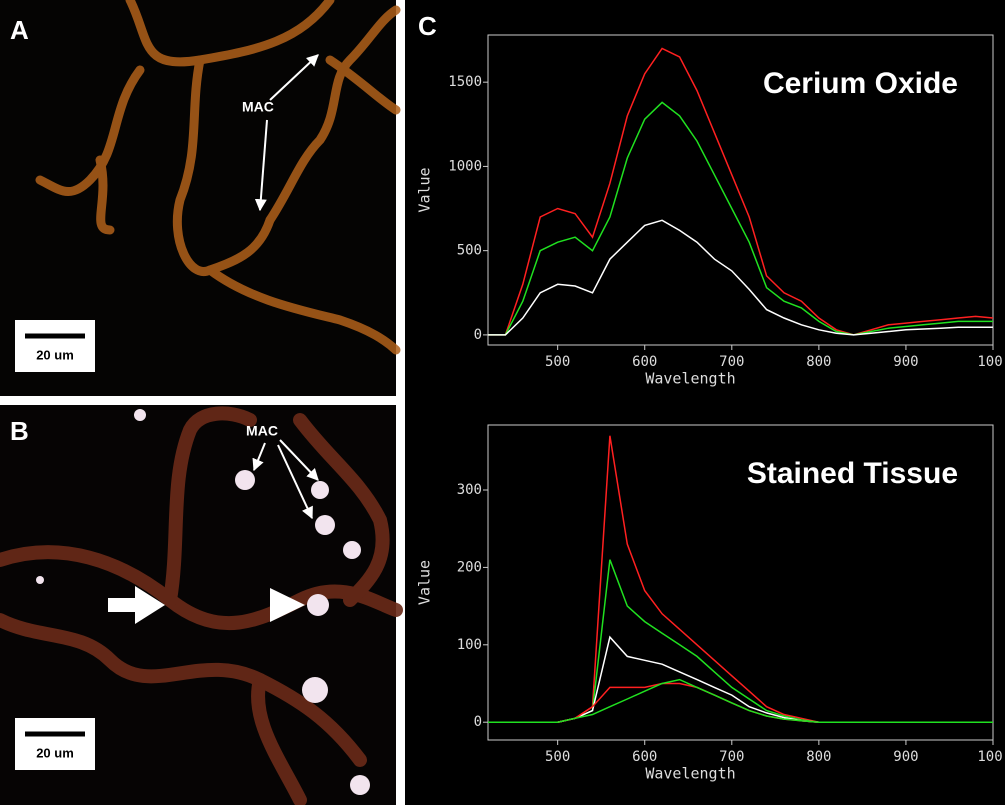 The width and height of the screenshot is (1005, 810). I want to click on y-tick-label: 500, so click(469, 251).